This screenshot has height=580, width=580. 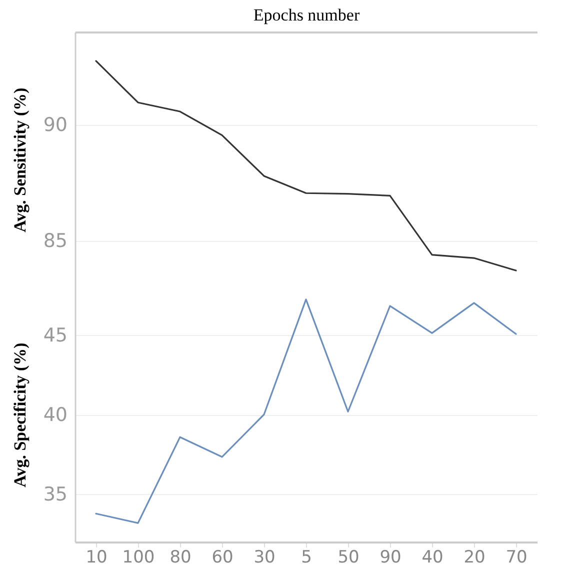 What do you see at coordinates (97, 558) in the screenshot?
I see `x-tick-label: 10` at bounding box center [97, 558].